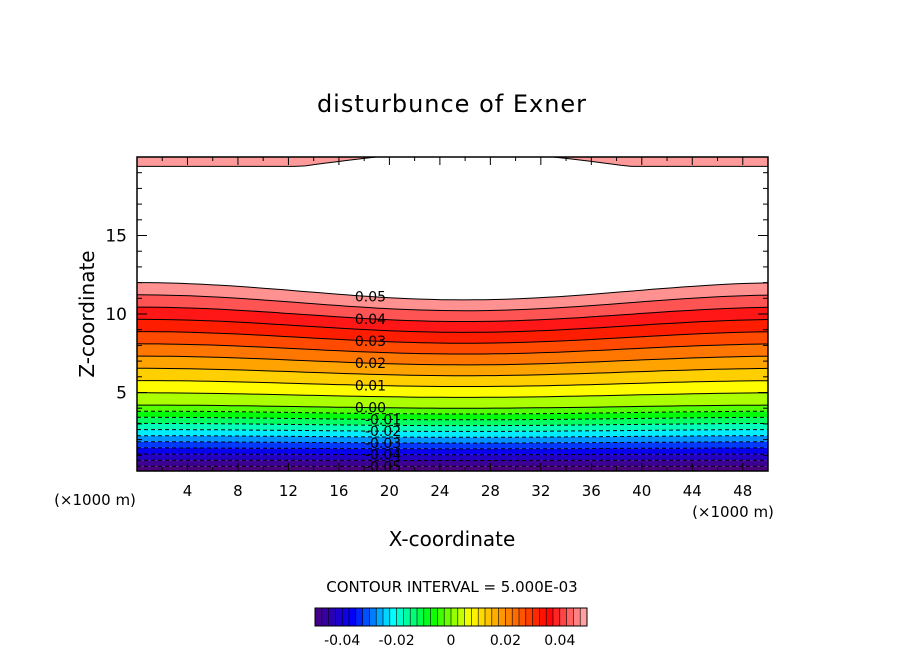 The height and width of the screenshot is (654, 904). What do you see at coordinates (383, 432) in the screenshot?
I see `contour-label: -0.02` at bounding box center [383, 432].